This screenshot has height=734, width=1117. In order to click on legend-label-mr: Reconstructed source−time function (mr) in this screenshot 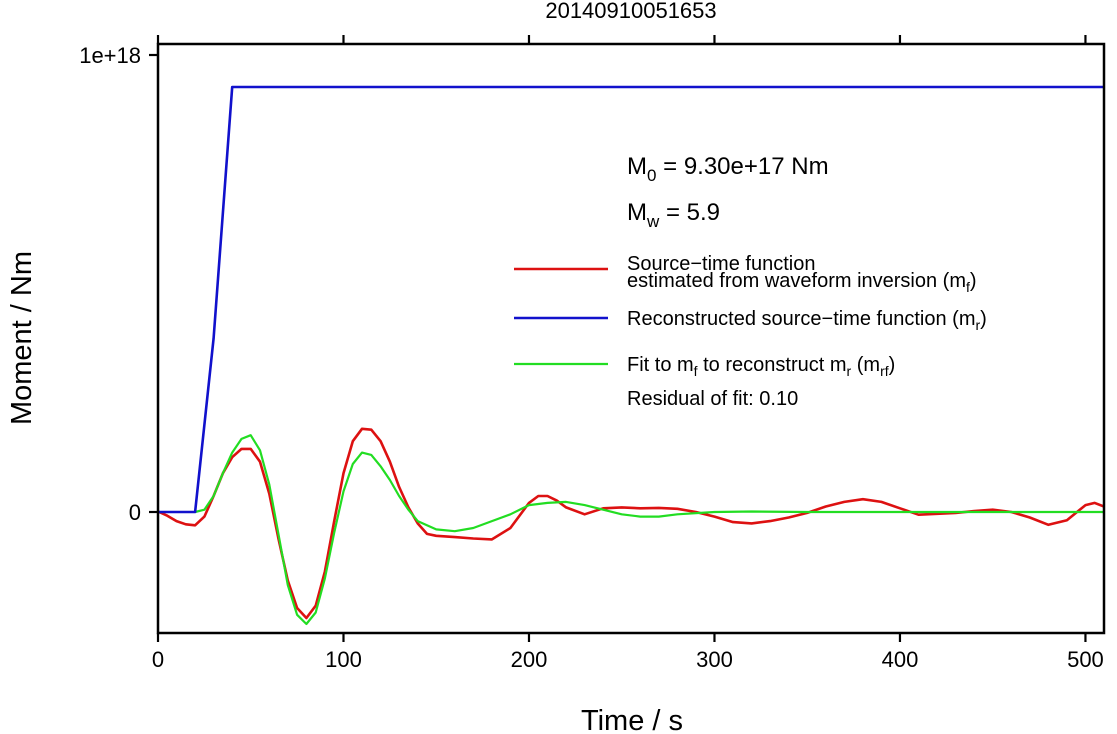, I will do `click(807, 320)`.